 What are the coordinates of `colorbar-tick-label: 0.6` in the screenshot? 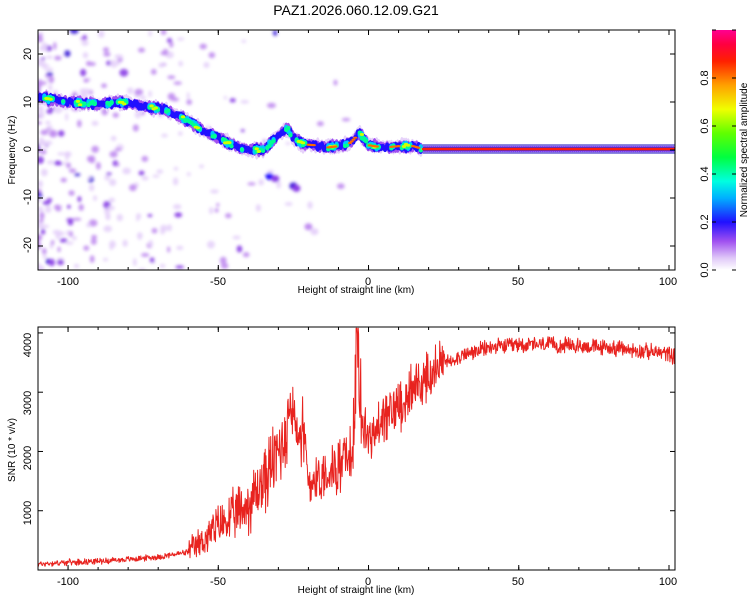 It's located at (705, 125).